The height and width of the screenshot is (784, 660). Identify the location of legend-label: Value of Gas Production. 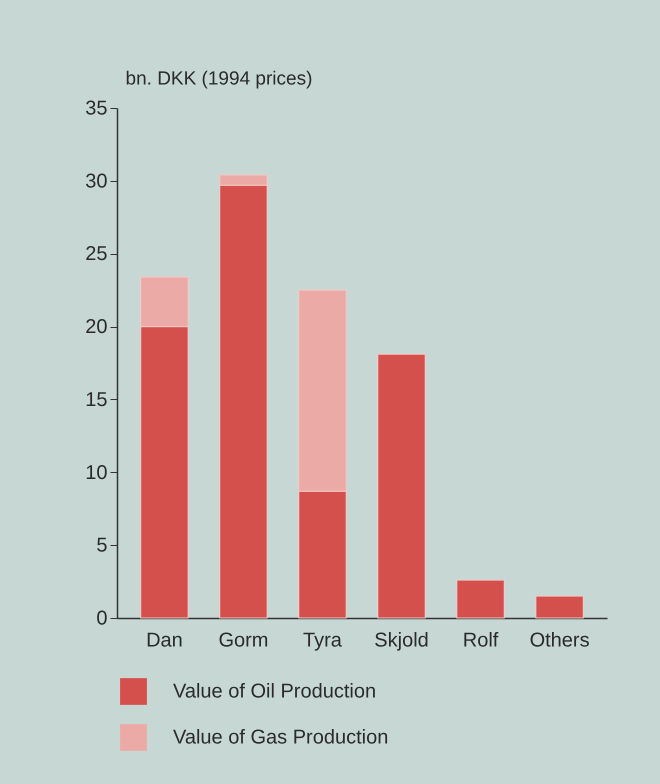
(280, 737).